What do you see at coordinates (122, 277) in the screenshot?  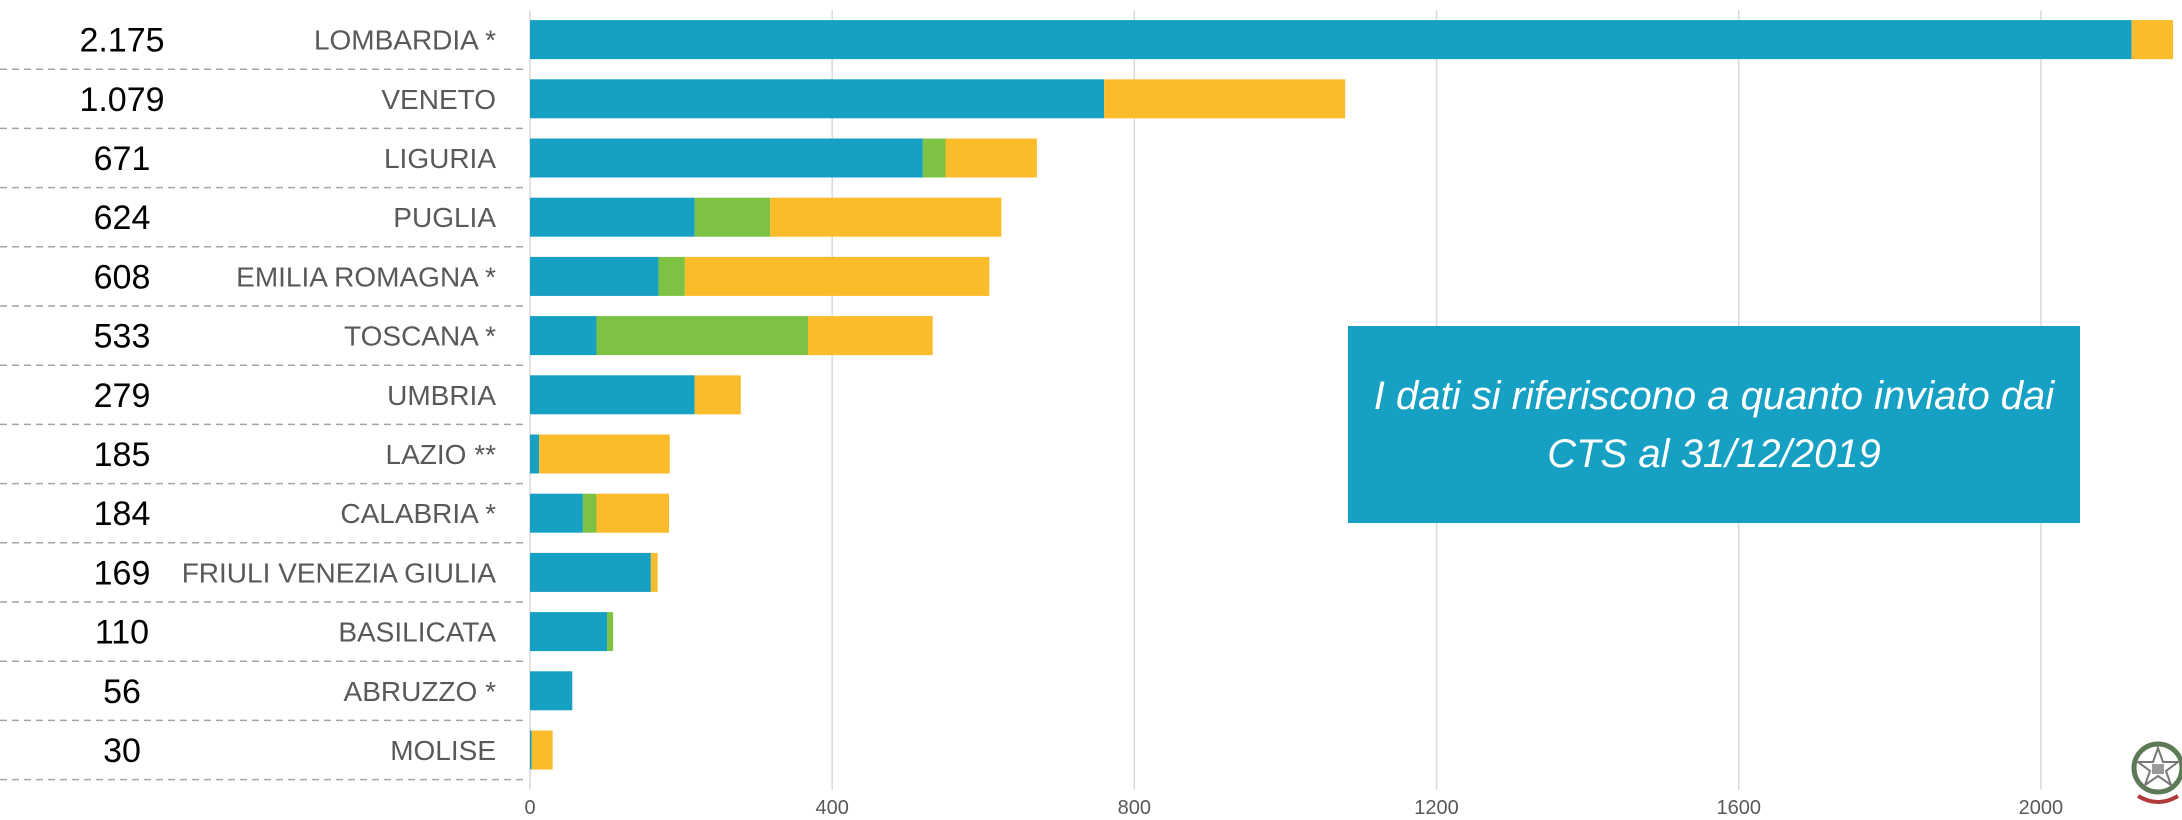 I see `total-value-label: 608` at bounding box center [122, 277].